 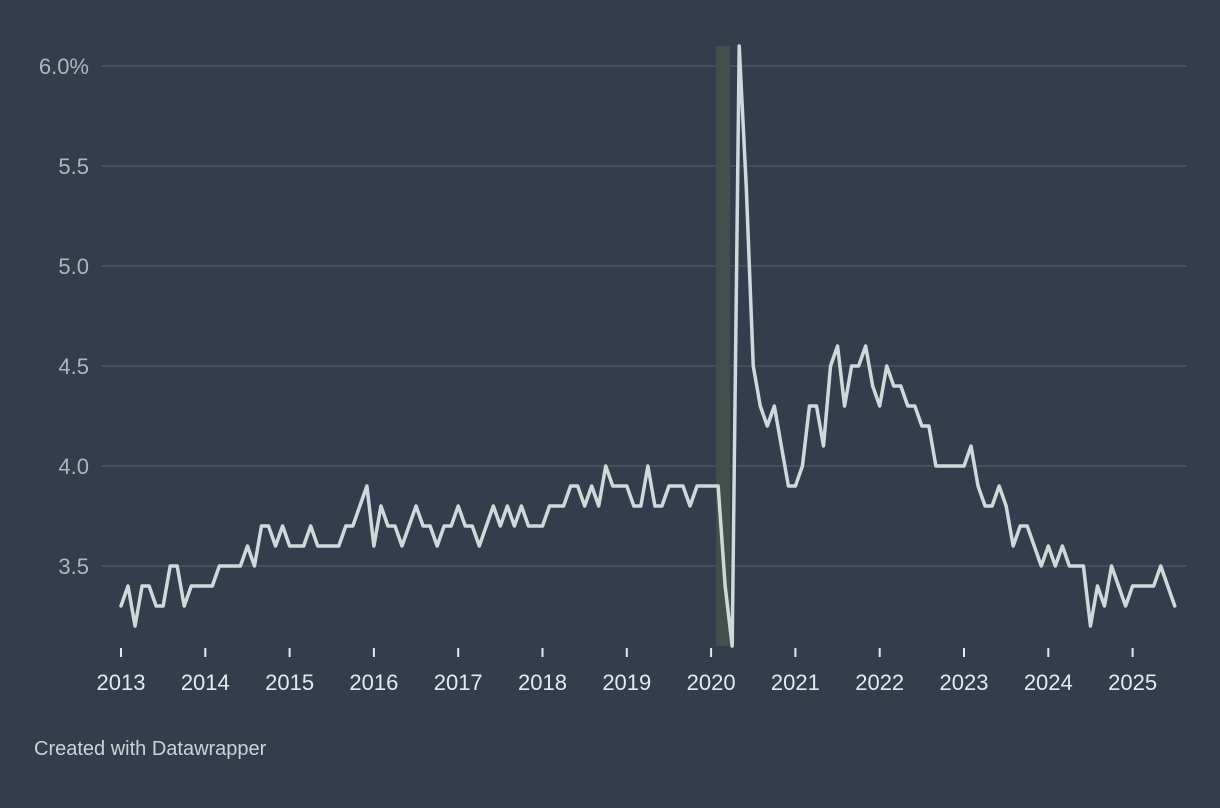 What do you see at coordinates (64, 66) in the screenshot?
I see `y-tick-label: 6.0%` at bounding box center [64, 66].